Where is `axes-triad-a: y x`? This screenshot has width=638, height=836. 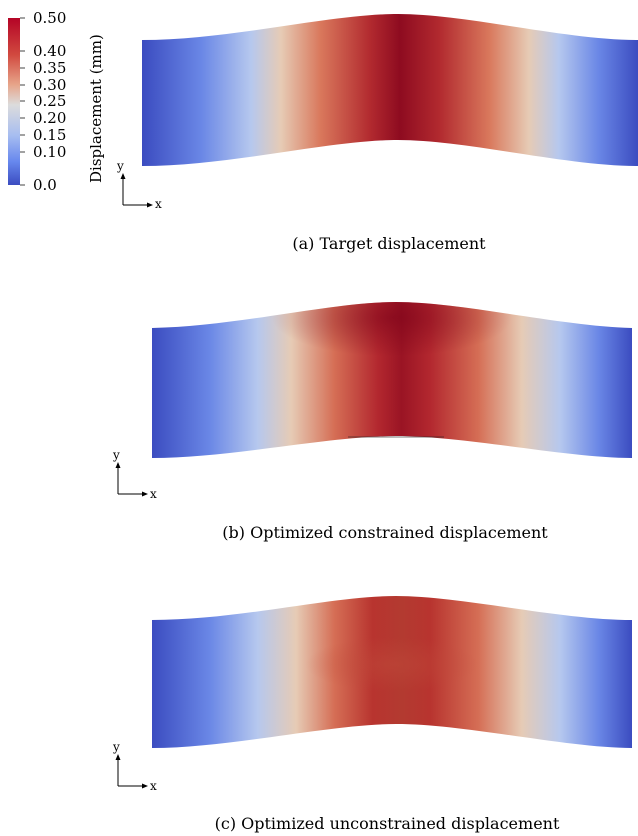
axes-triad-a: y x is located at coordinates (139, 185).